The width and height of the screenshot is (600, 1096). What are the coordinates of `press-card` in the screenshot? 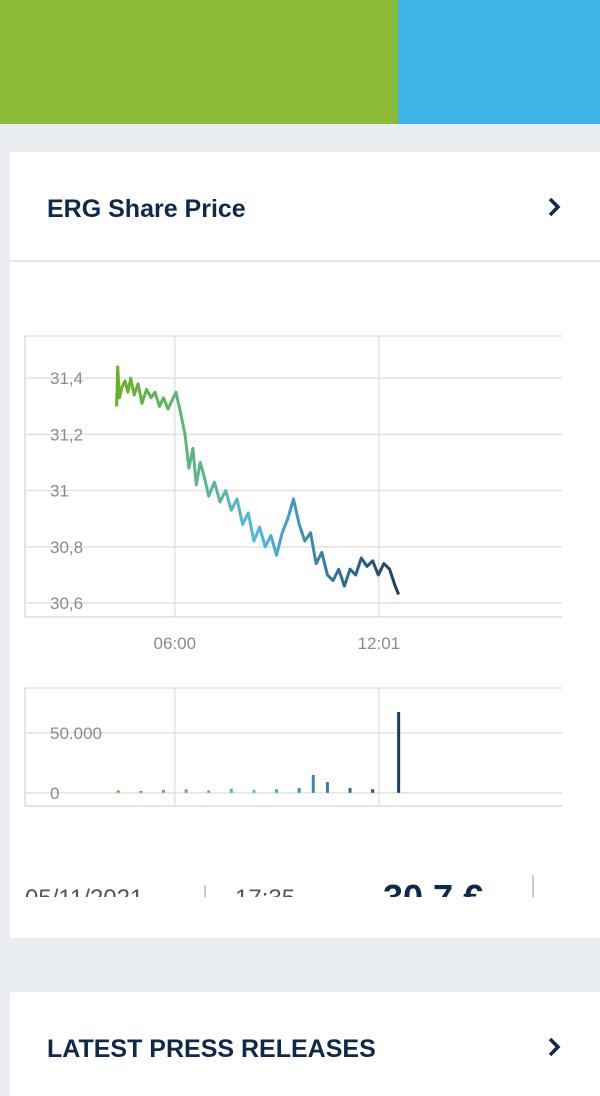 It's located at (305, 1044).